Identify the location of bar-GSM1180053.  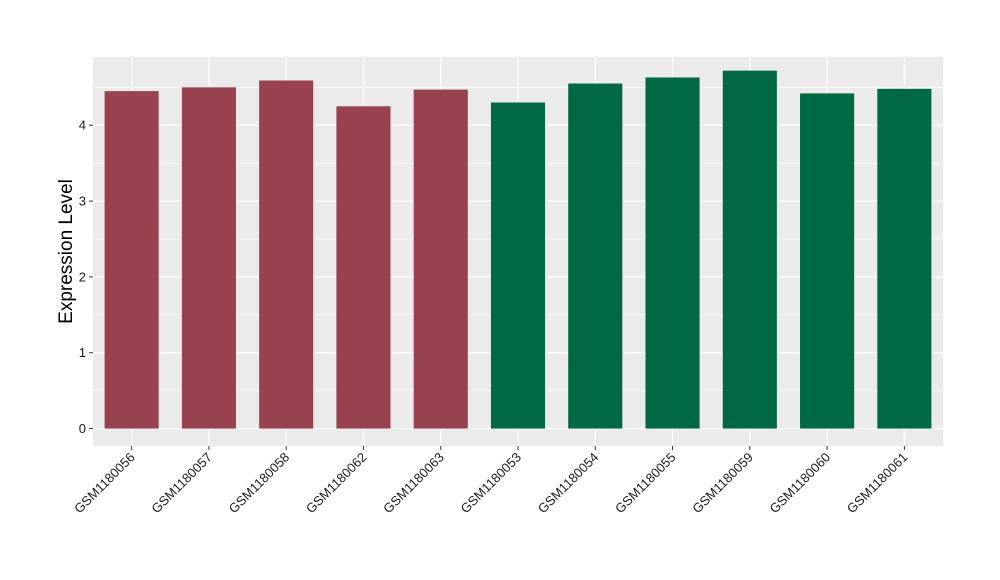
(518, 265).